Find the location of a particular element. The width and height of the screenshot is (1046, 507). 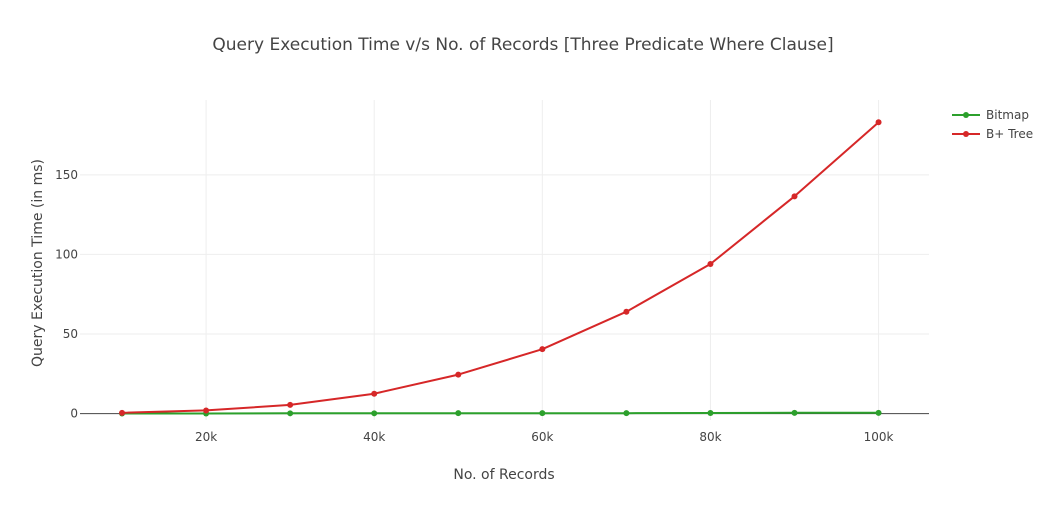

legend-item-b-tree: B+ Tree is located at coordinates (992, 134).